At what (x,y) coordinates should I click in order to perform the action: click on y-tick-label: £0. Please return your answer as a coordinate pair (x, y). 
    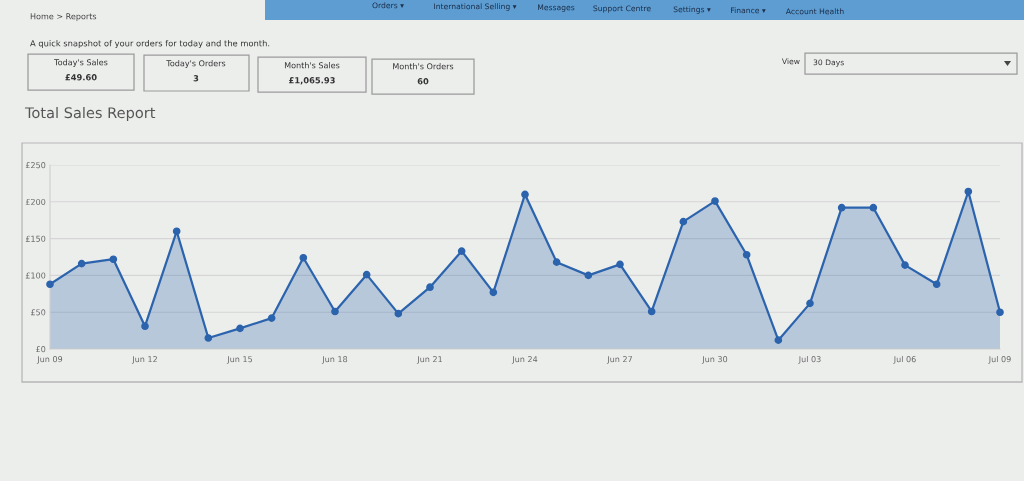
    Looking at the image, I should click on (41, 349).